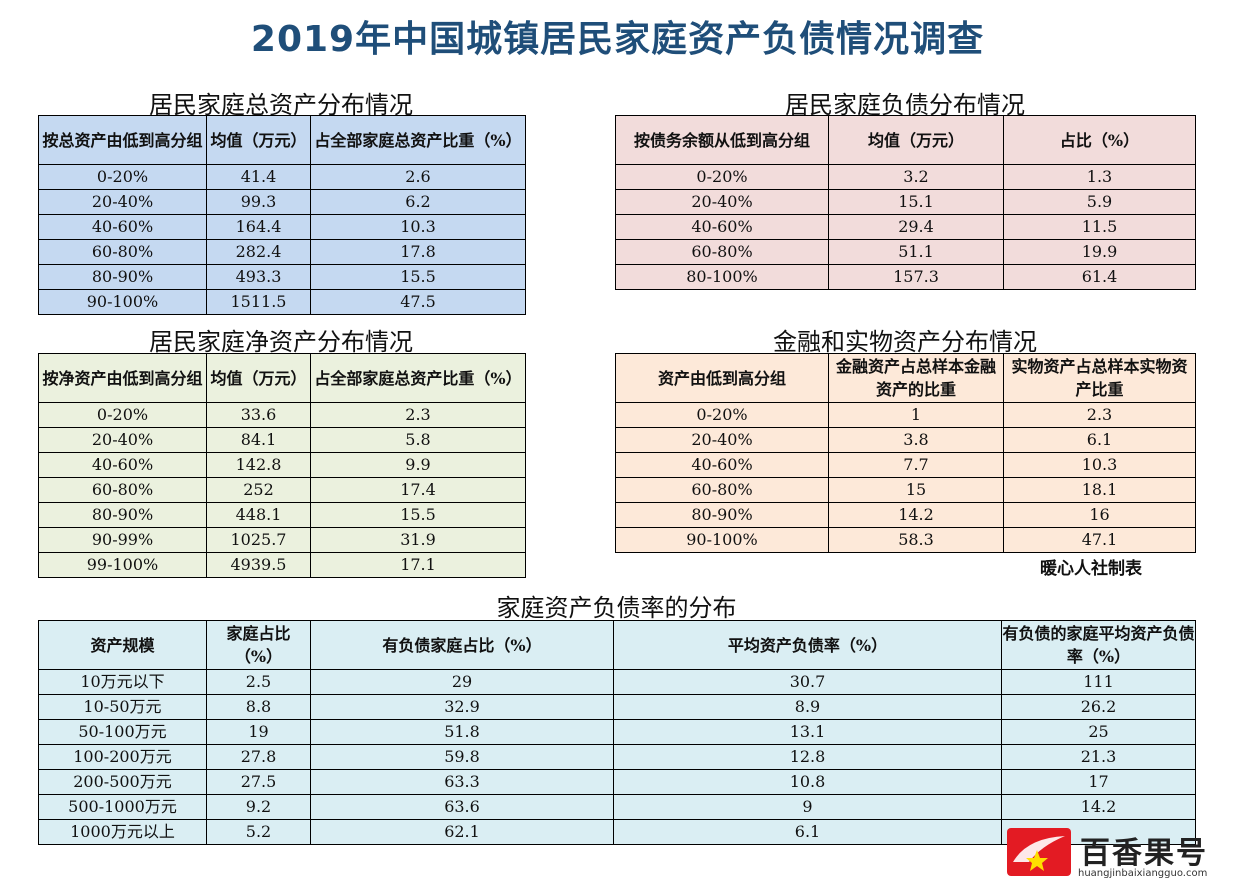  I want to click on table-row: 0-20% 3.2 1.3, so click(905, 177).